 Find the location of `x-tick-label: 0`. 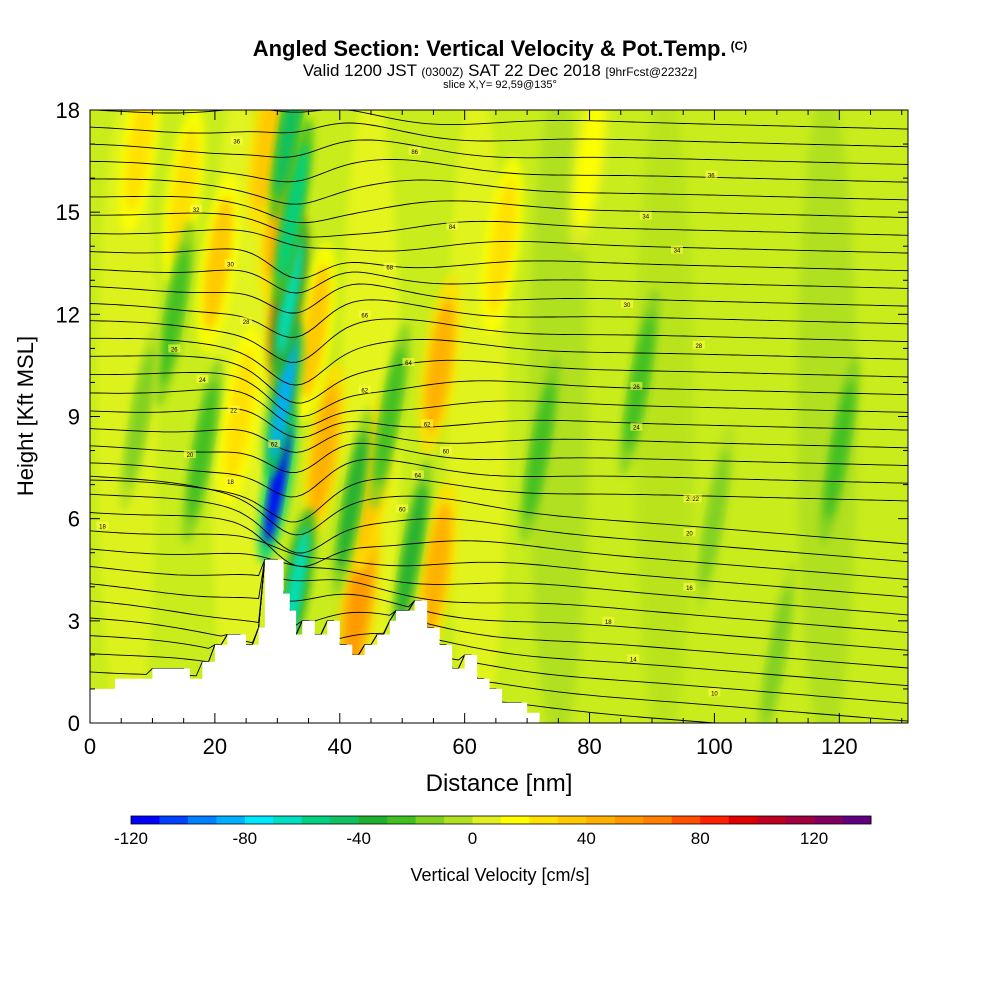

x-tick-label: 0 is located at coordinates (90, 746).